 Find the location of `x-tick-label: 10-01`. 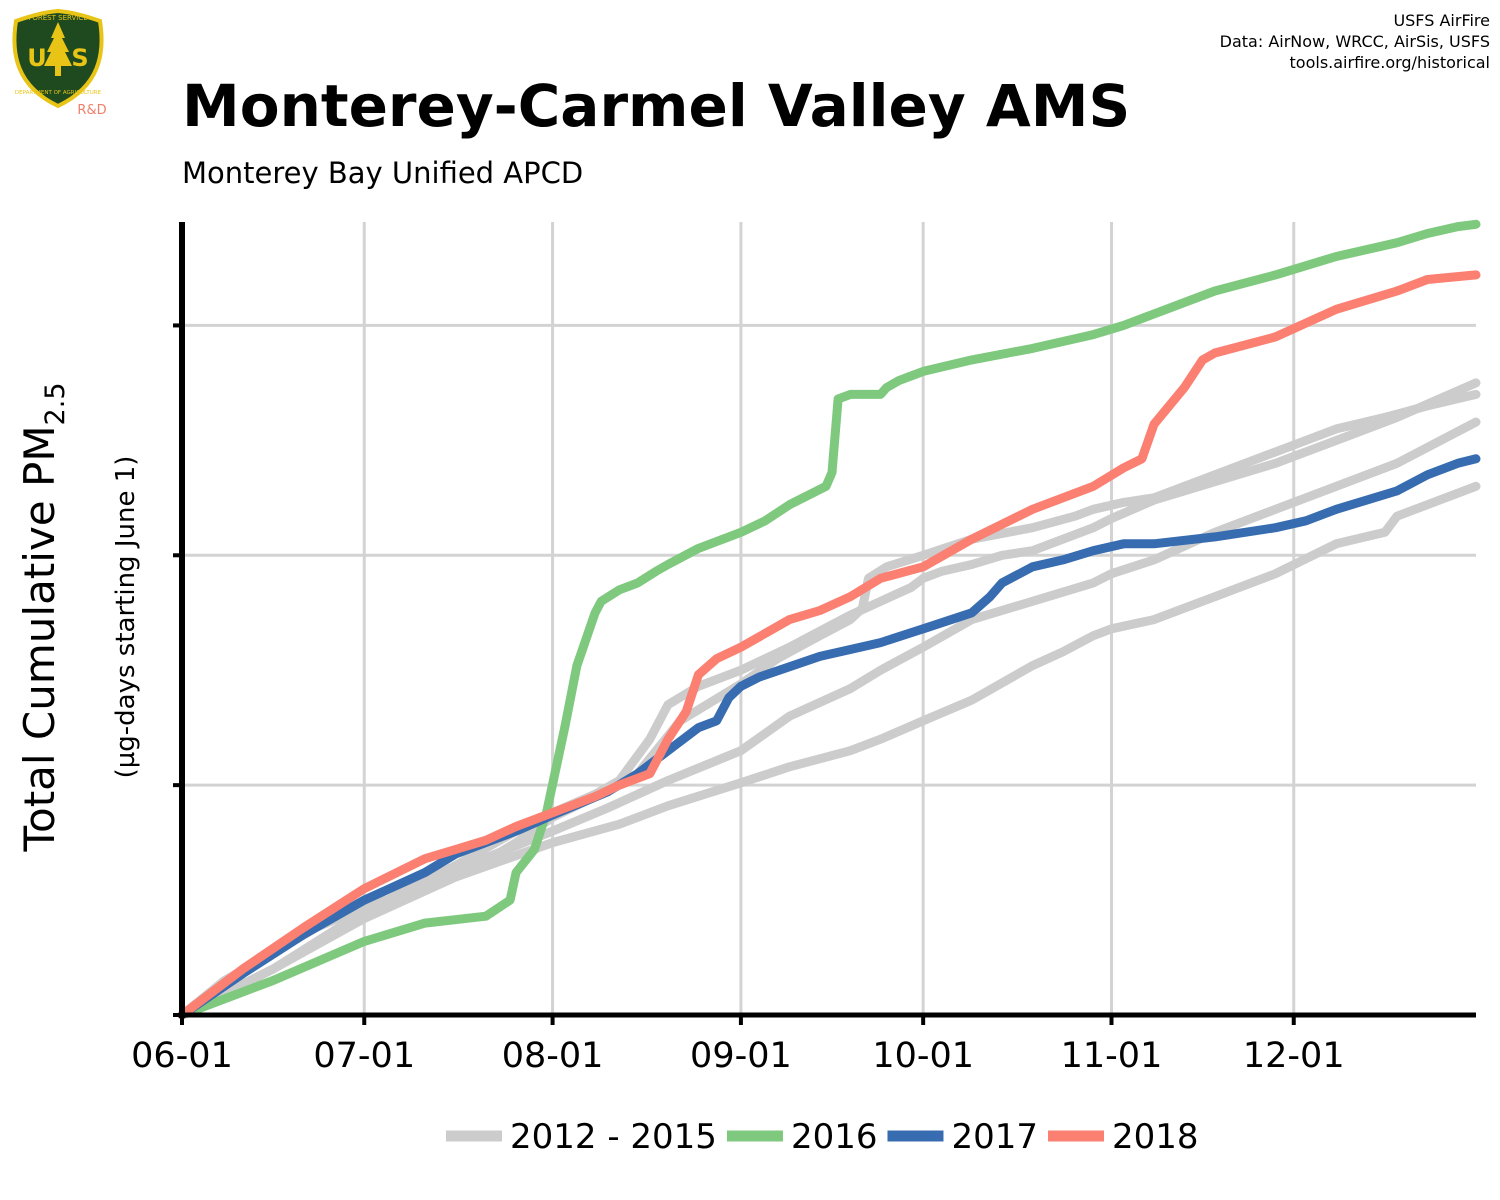

x-tick-label: 10-01 is located at coordinates (923, 1056).